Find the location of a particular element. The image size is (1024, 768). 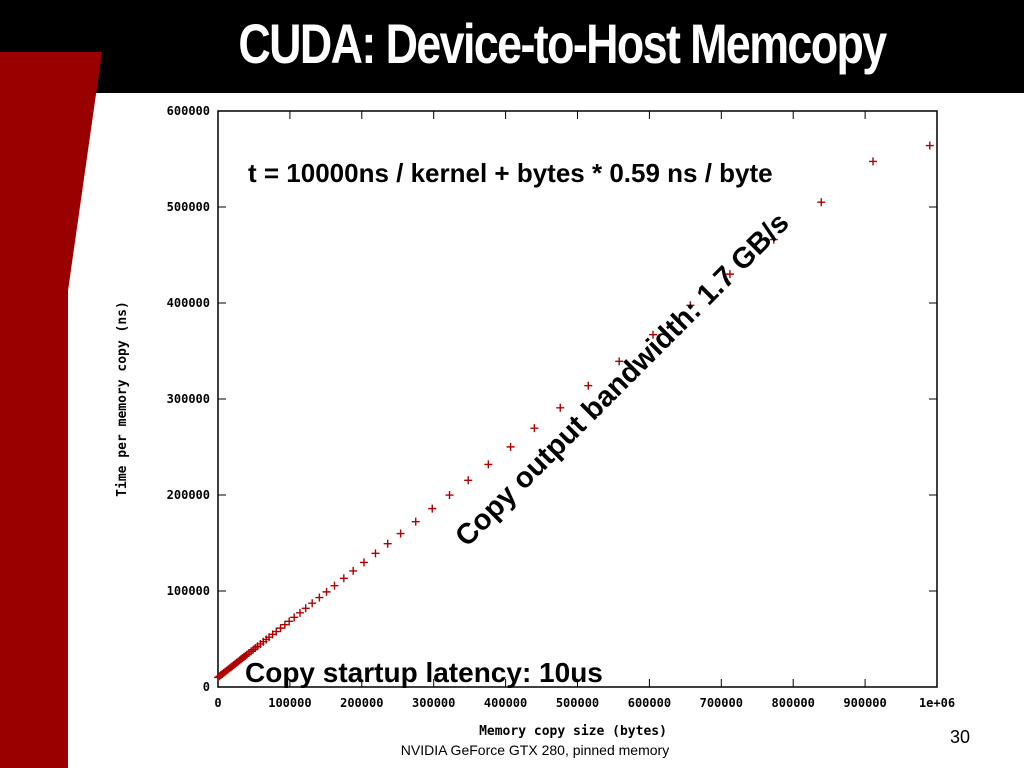

y-tick-label: 500000 is located at coordinates (188, 207).